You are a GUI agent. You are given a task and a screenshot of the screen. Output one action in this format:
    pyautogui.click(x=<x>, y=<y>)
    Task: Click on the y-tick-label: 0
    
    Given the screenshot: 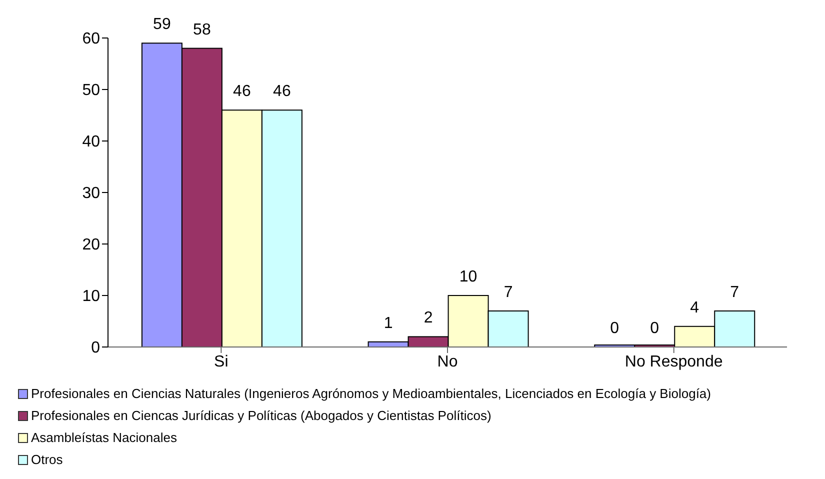 What is the action you would take?
    pyautogui.click(x=95, y=348)
    